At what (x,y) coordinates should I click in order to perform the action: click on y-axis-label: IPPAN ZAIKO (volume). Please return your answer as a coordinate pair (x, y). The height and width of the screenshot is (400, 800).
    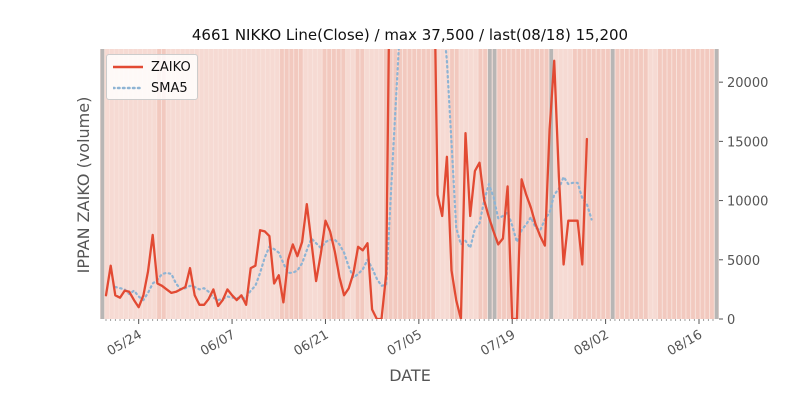
    Looking at the image, I should click on (83, 185).